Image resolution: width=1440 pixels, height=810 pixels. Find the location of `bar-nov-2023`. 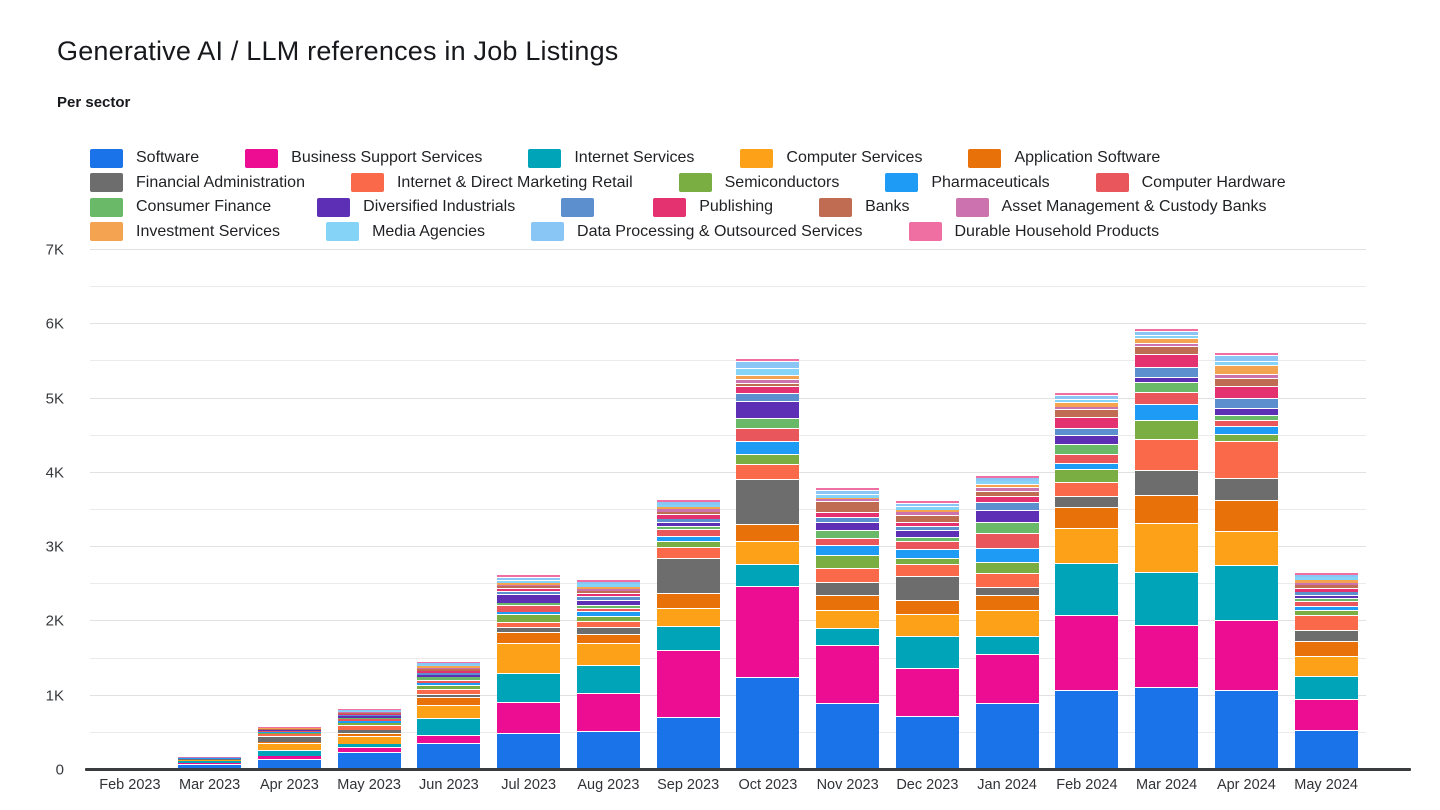

bar-nov-2023 is located at coordinates (848, 629).